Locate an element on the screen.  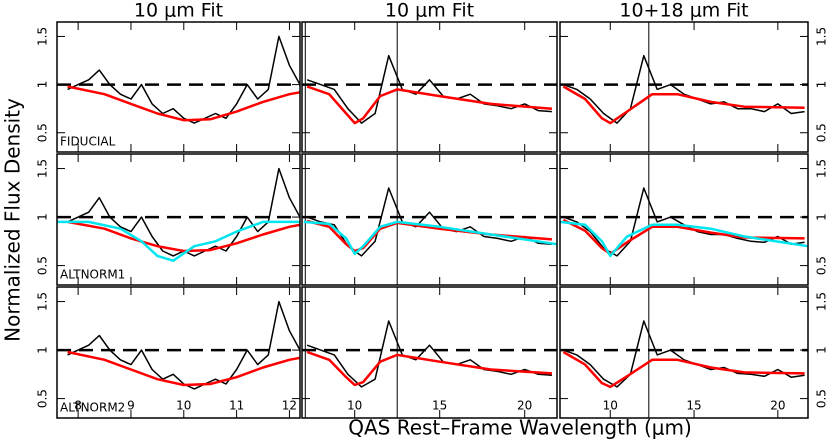
y-axis-label: Normalized Flux Density is located at coordinates (13, 220).